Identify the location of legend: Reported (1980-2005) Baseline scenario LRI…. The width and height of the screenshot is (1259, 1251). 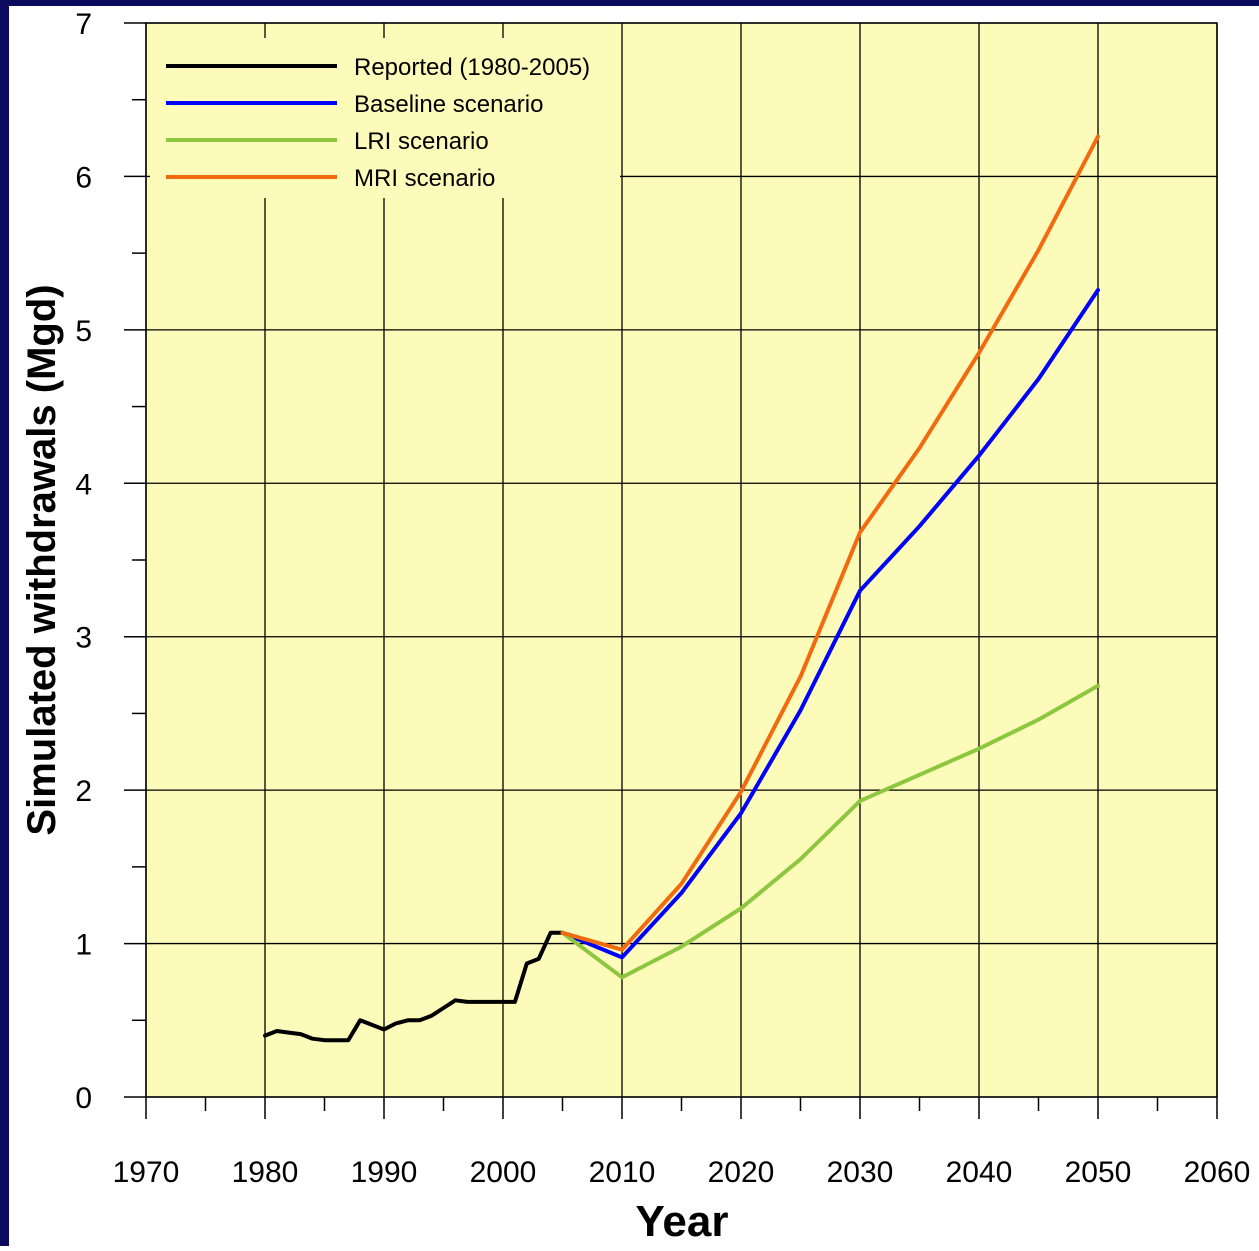
(385, 118).